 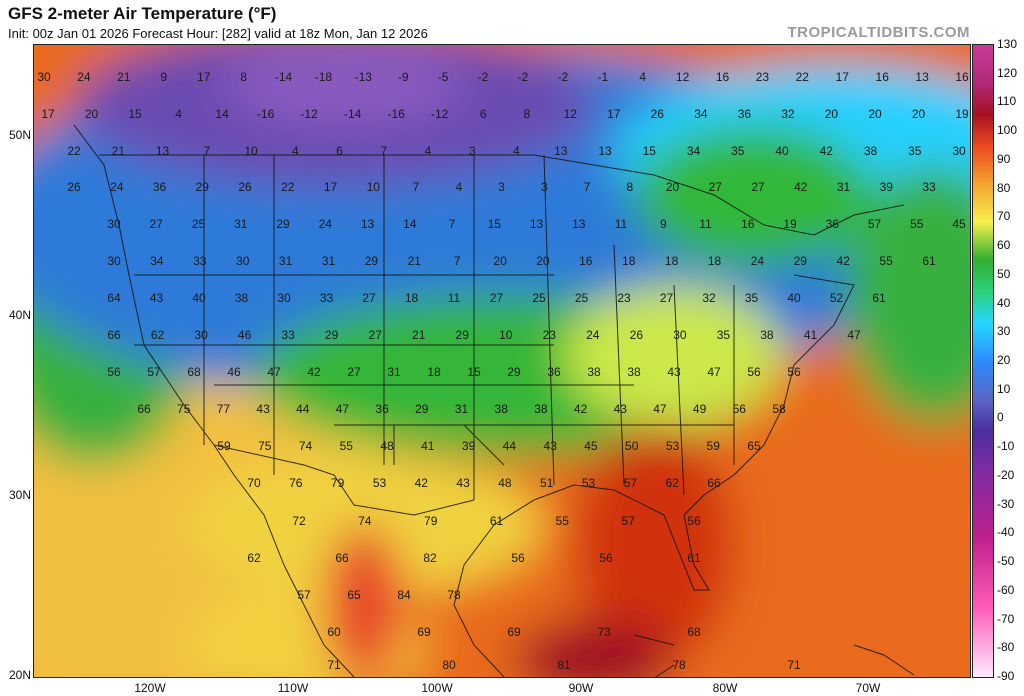 I want to click on temperature-value: 22, so click(x=803, y=77).